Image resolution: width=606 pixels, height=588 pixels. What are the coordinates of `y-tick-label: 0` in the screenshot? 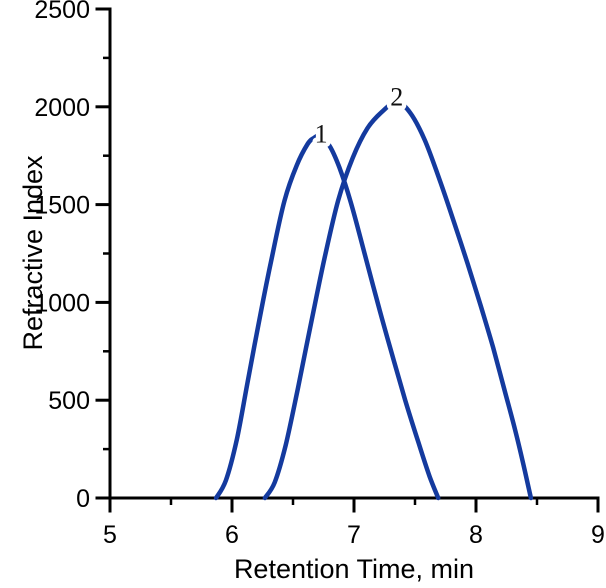 It's located at (83, 499).